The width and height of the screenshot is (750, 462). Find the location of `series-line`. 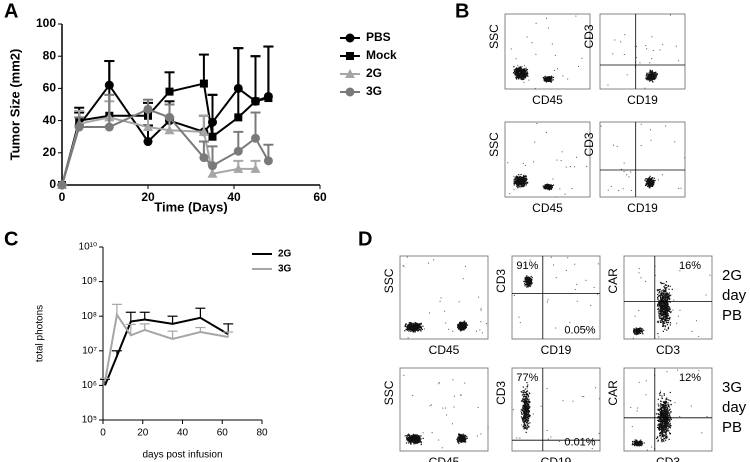

series-line is located at coordinates (165, 134).